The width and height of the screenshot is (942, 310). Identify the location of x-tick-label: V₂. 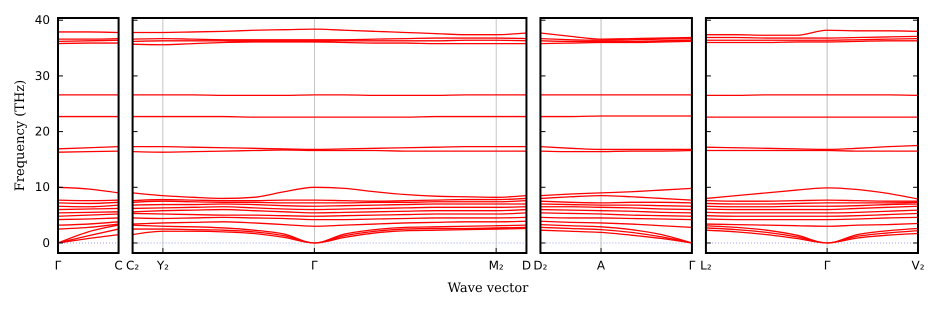
(918, 265).